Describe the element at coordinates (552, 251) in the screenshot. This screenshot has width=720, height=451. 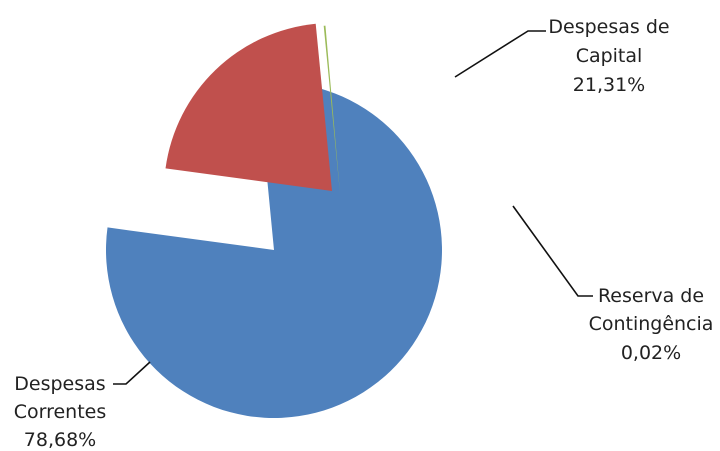
I see `leader-line-reserva-contingencia` at that location.